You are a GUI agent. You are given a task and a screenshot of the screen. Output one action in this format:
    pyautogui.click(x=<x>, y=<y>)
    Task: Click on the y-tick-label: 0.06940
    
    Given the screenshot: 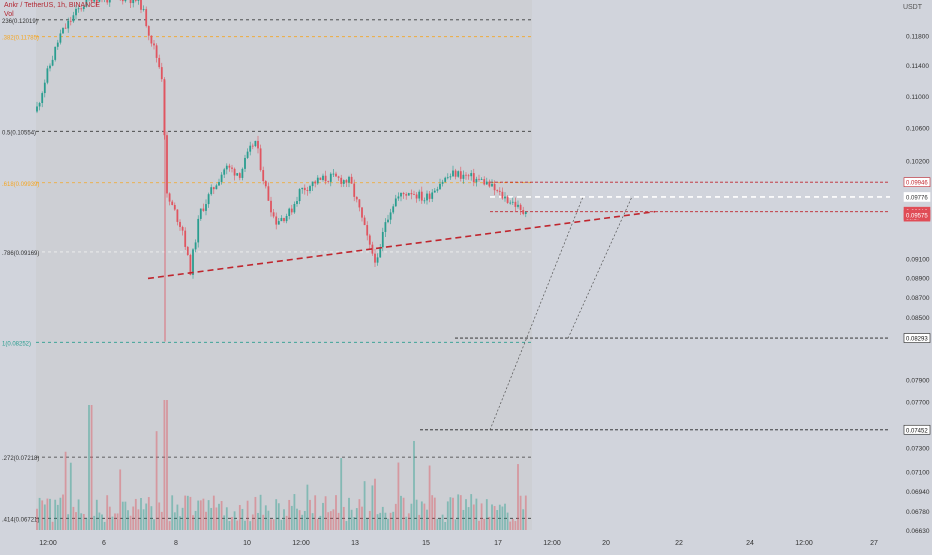 What is the action you would take?
    pyautogui.click(x=918, y=492)
    